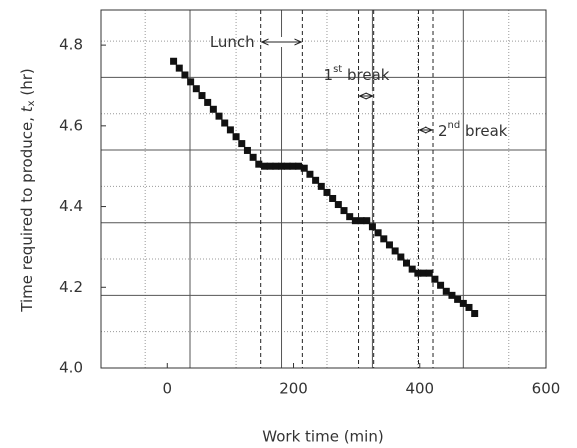 This screenshot has width=577, height=448. Describe the element at coordinates (419, 389) in the screenshot. I see `x-tick-label: 400` at that location.